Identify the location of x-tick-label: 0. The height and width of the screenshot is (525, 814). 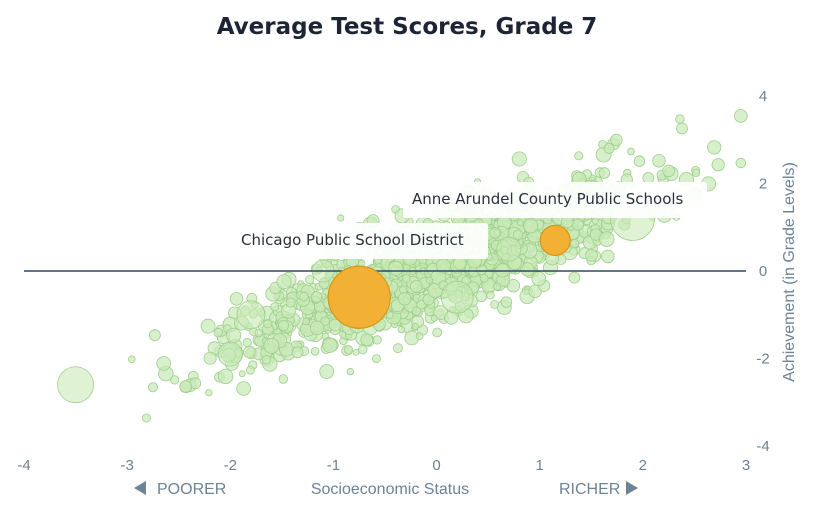
(436, 465).